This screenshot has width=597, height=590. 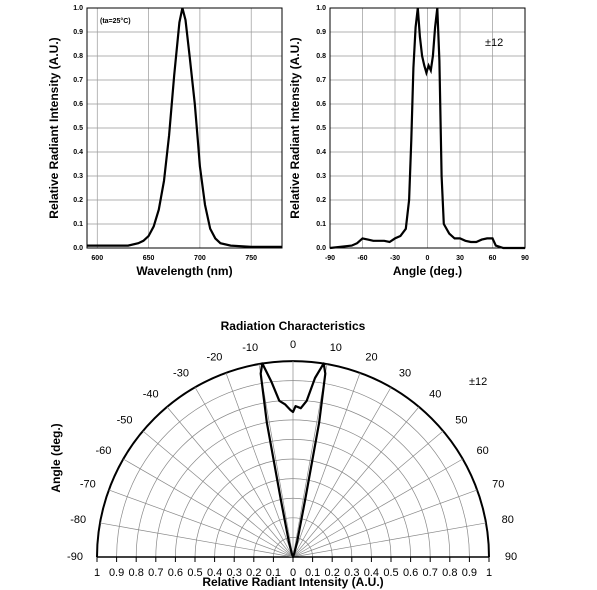 I want to click on x-tick-label: 750, so click(x=251, y=258).